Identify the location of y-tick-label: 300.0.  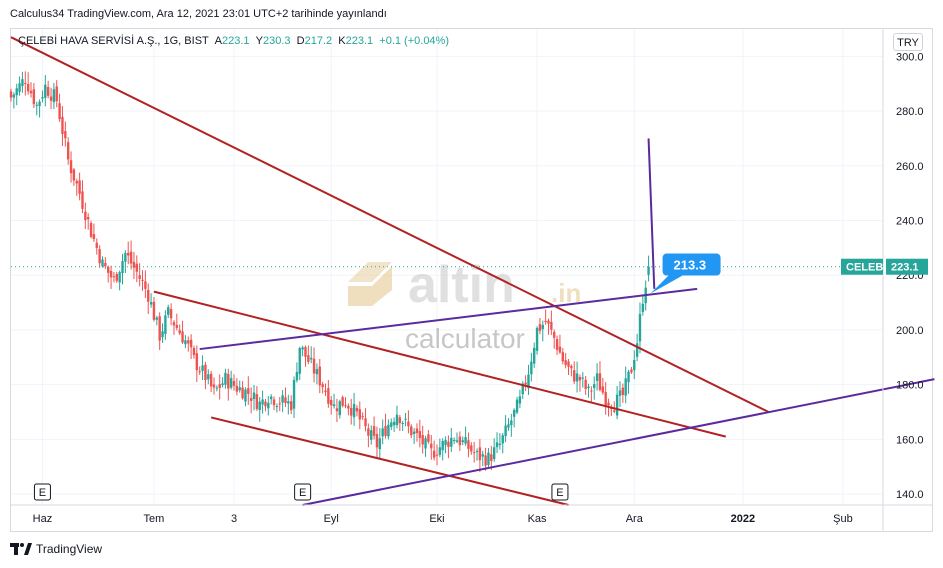
(910, 57).